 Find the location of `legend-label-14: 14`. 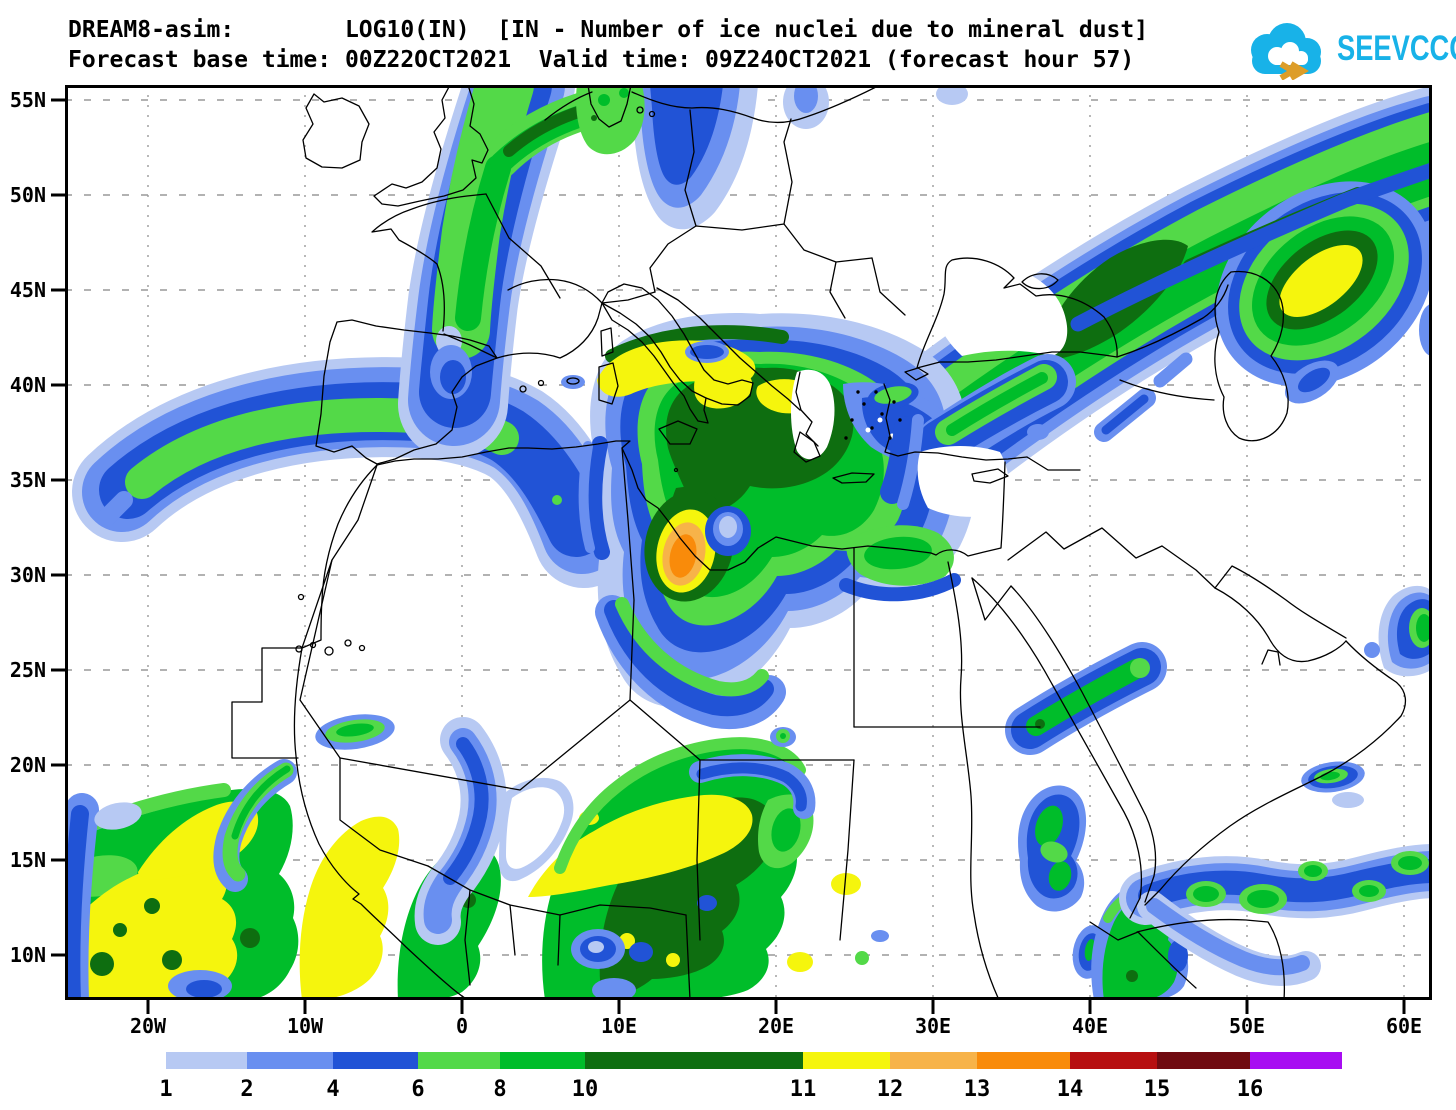

legend-label-14: 14 is located at coordinates (1070, 1089).